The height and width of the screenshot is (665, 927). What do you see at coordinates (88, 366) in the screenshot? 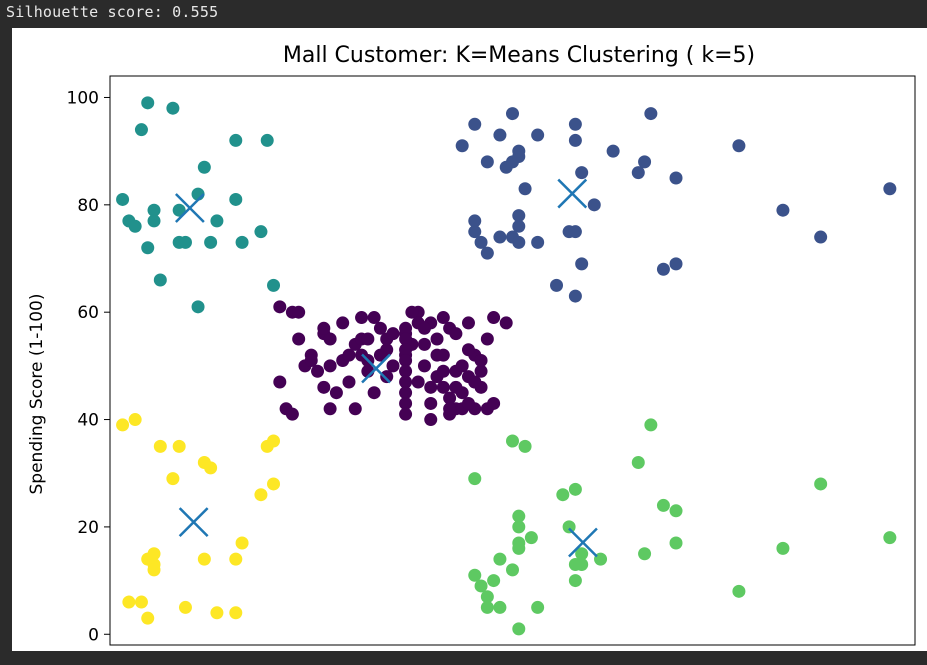
I see `y-axis-ticks: 0 20 40 60 80 100` at bounding box center [88, 366].